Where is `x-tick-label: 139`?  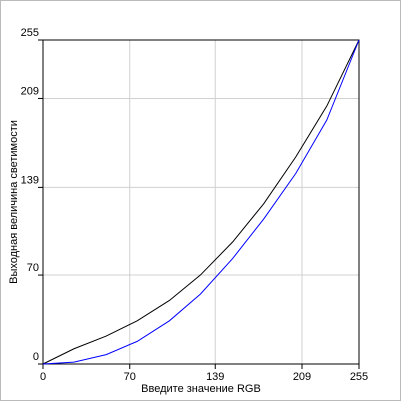 x-tick-label: 139 is located at coordinates (215, 377).